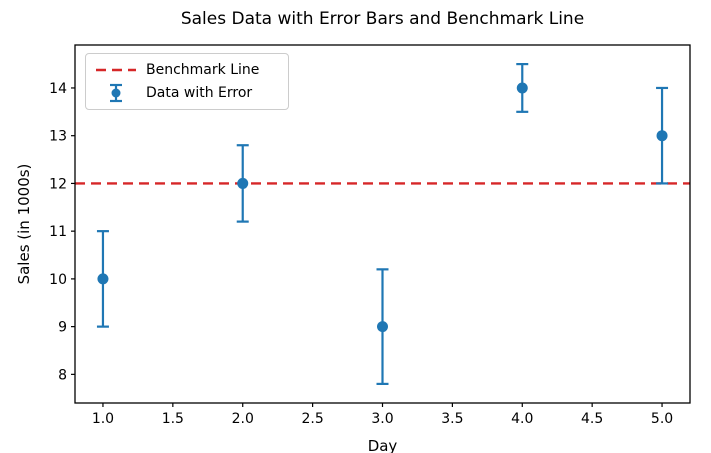 The image size is (711, 453). What do you see at coordinates (173, 419) in the screenshot?
I see `x-tick-label: 1.5` at bounding box center [173, 419].